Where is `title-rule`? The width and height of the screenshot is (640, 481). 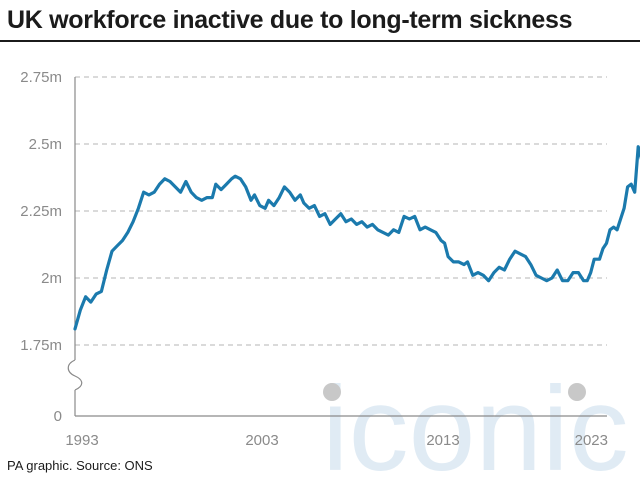 title-rule is located at coordinates (320, 41).